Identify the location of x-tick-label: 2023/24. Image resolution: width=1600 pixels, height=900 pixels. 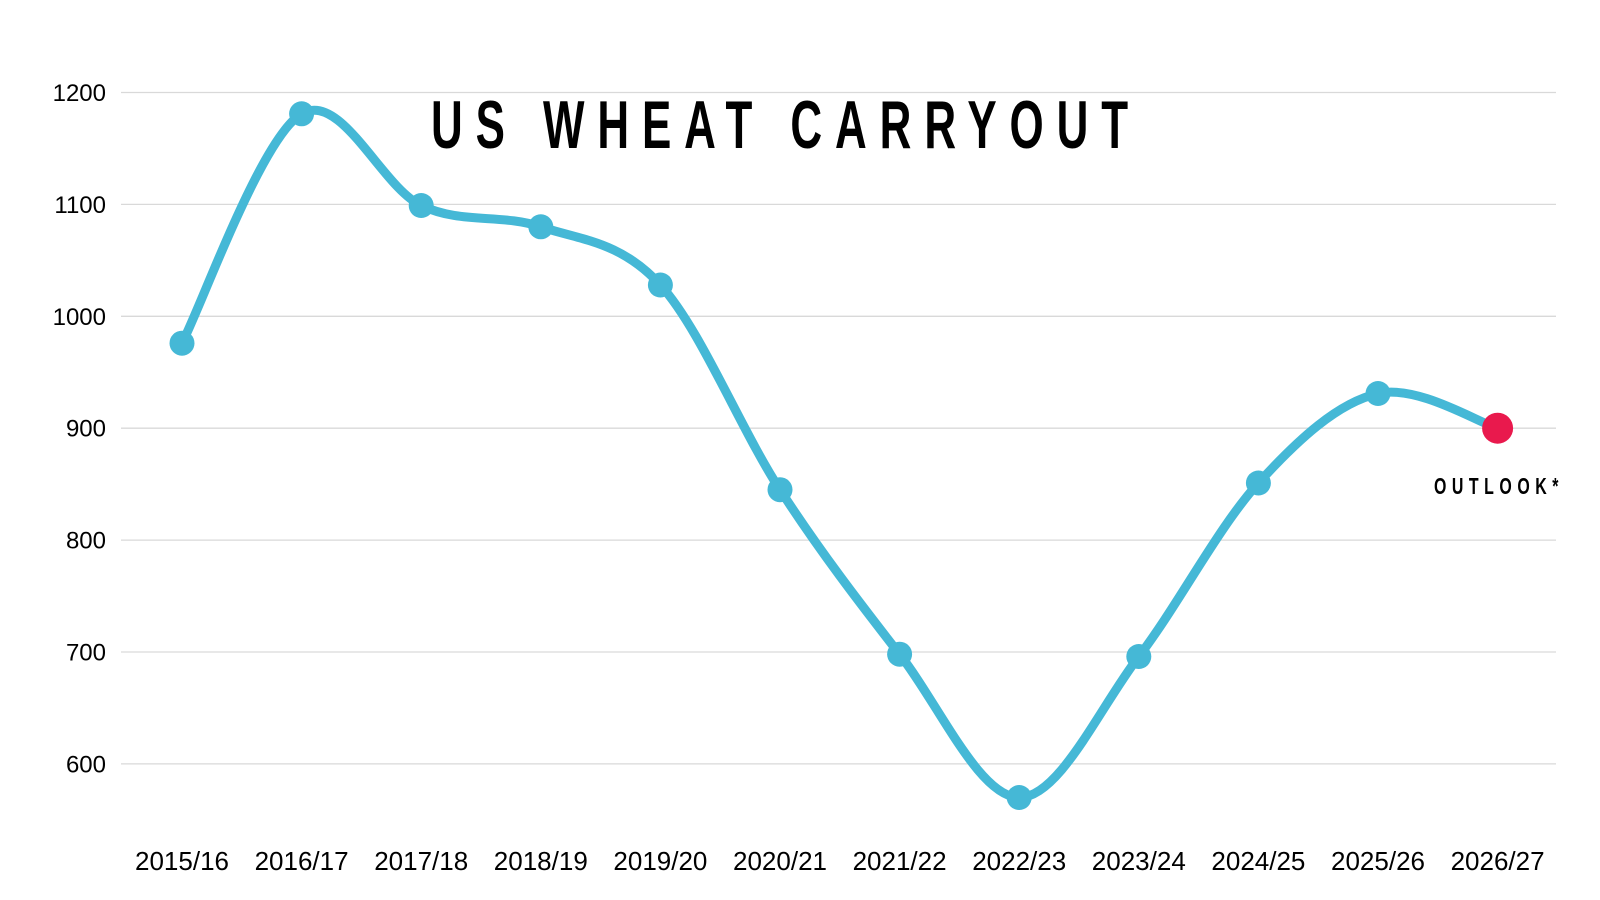
(1139, 861).